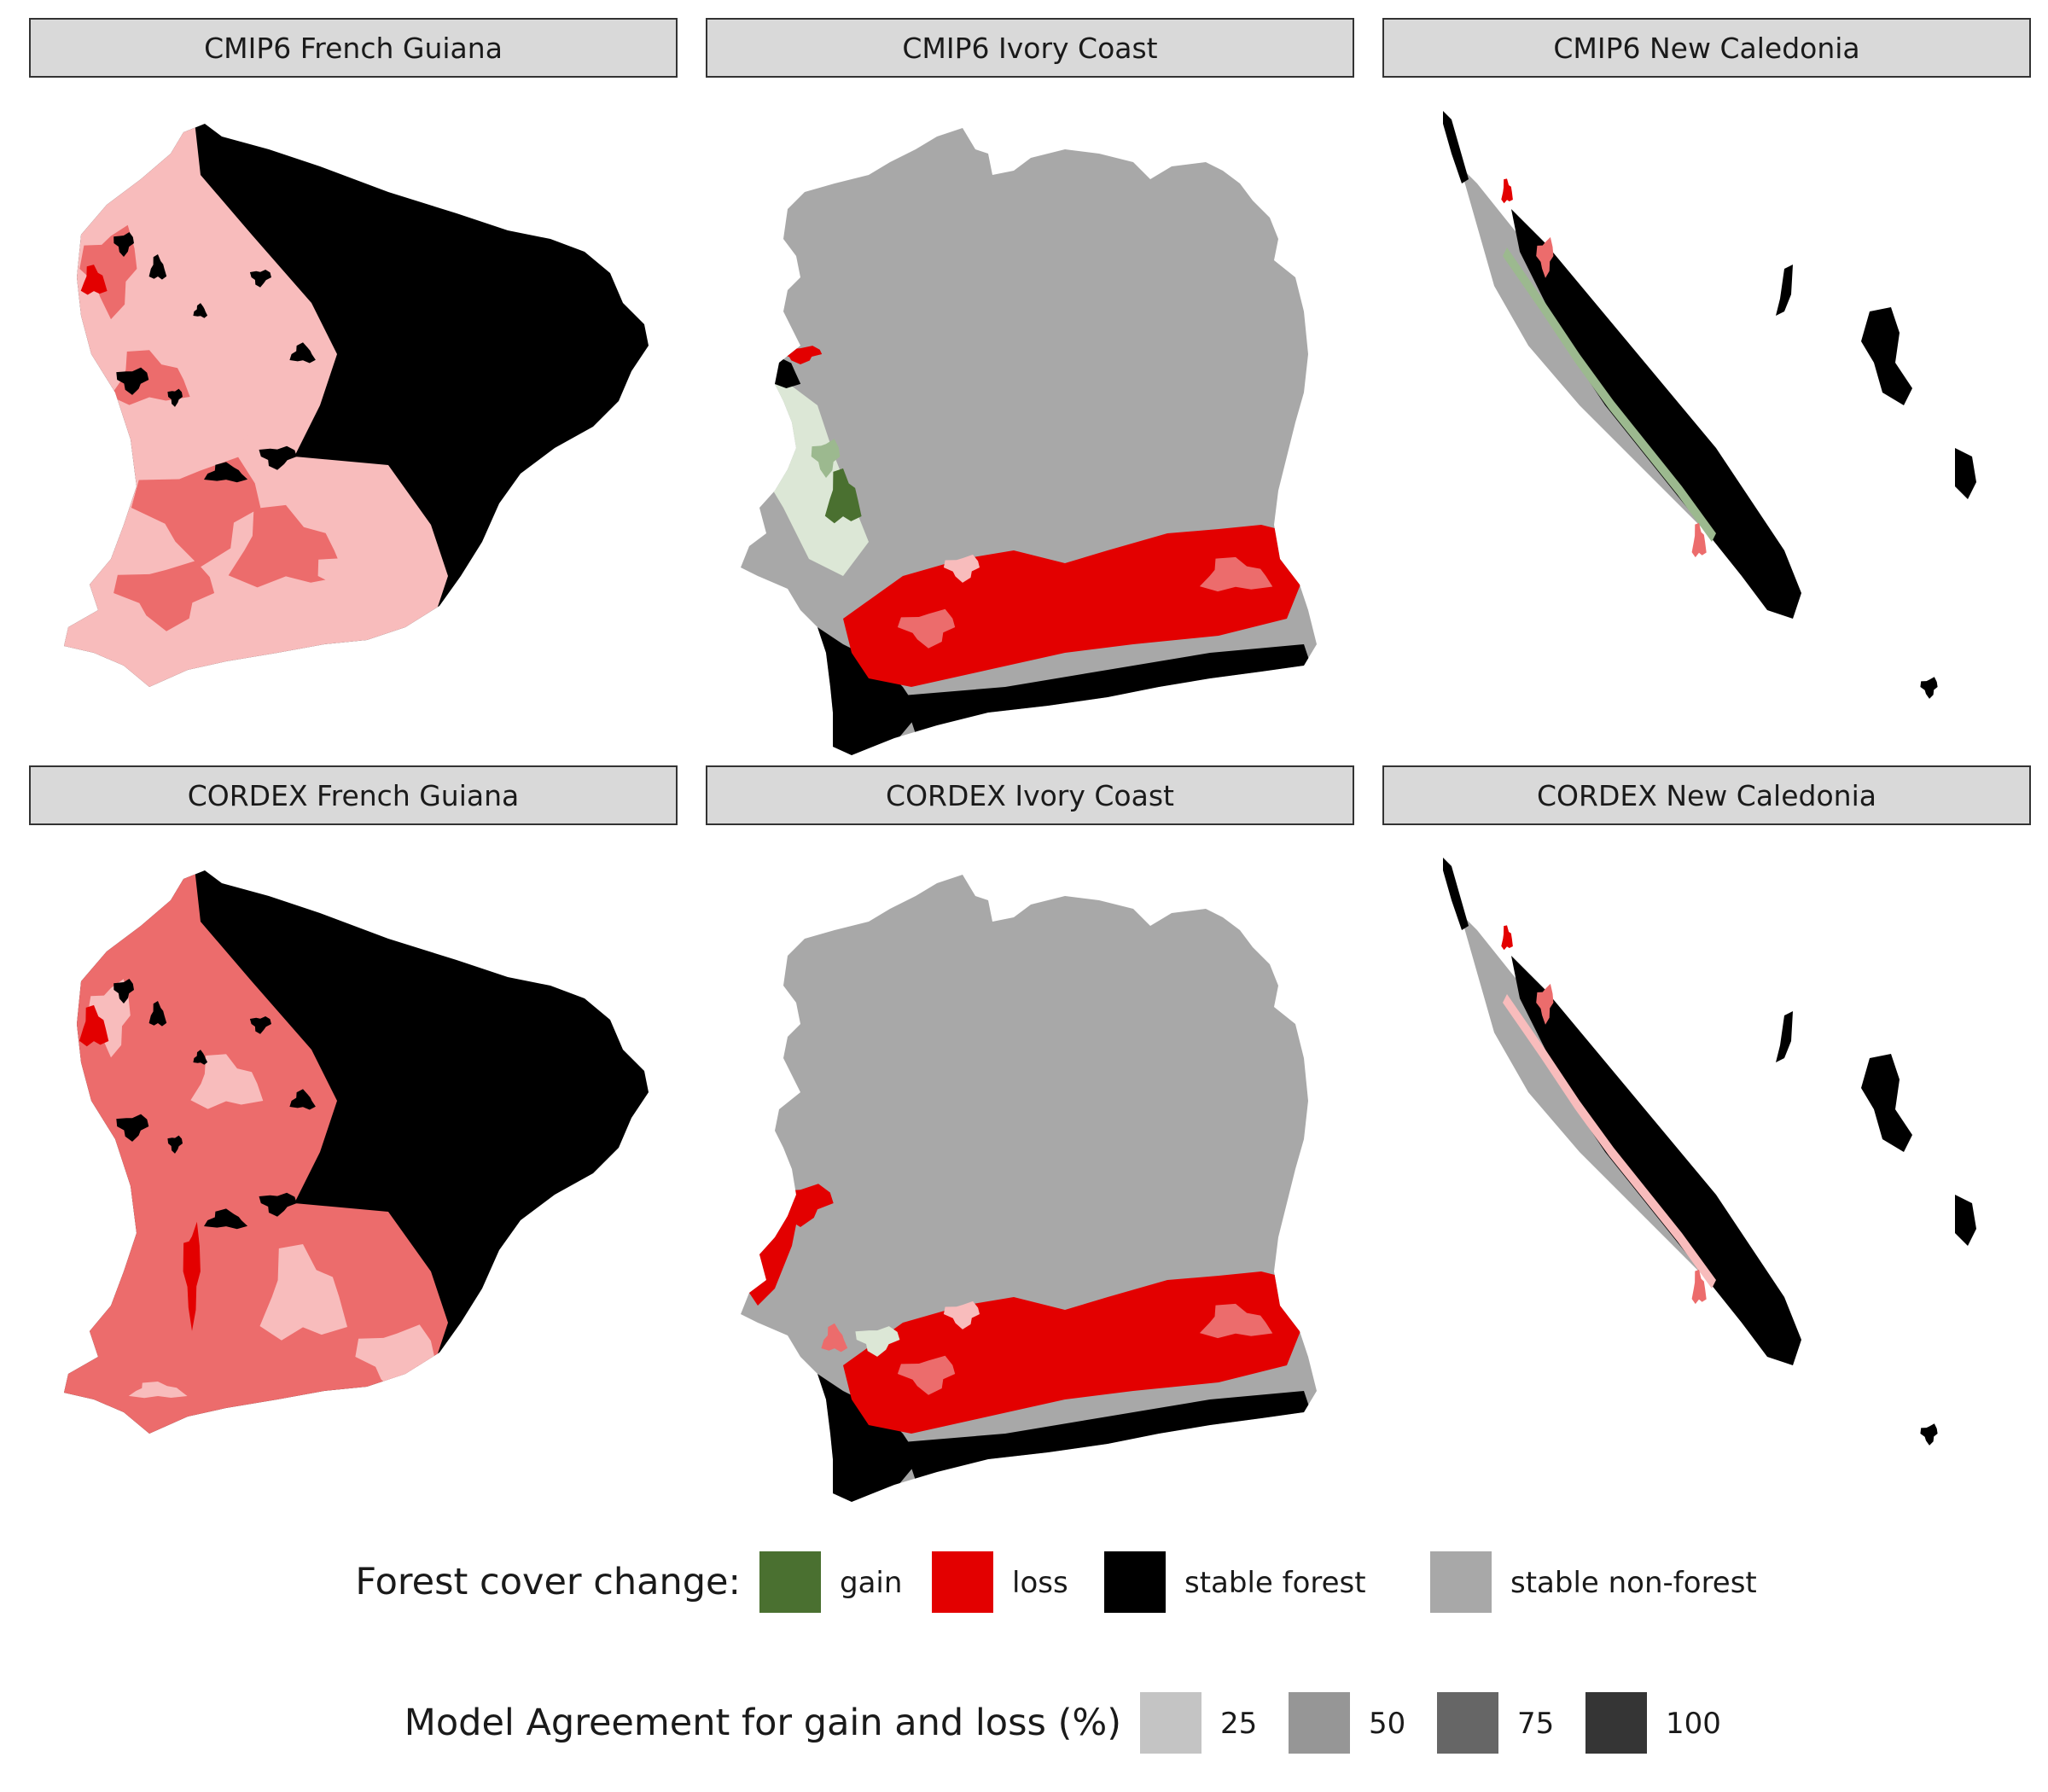 The width and height of the screenshot is (2048, 1792). What do you see at coordinates (1238, 1724) in the screenshot?
I see `legend-label: 25` at bounding box center [1238, 1724].